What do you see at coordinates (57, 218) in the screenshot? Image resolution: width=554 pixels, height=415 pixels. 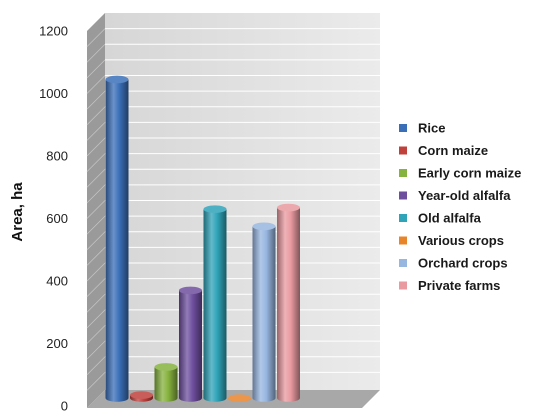 I see `y-tick-label: 600` at bounding box center [57, 218].